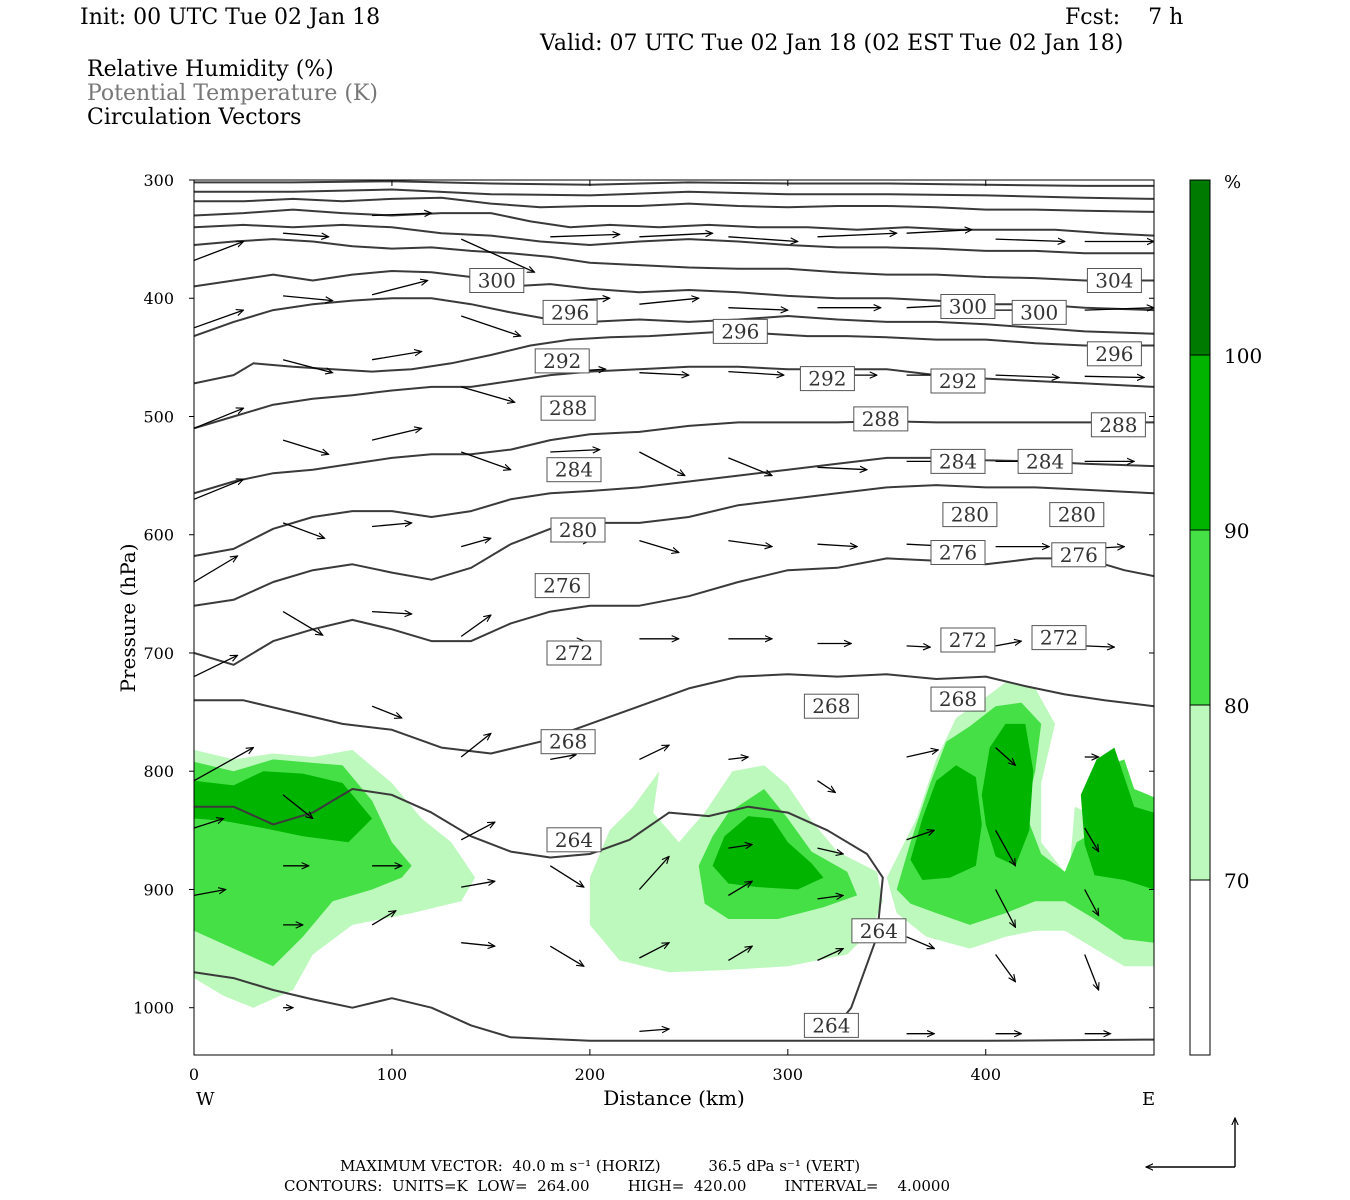 Image resolution: width=1350 pixels, height=1200 pixels. Describe the element at coordinates (205, 1099) in the screenshot. I see `x-end-label-west: W` at that location.